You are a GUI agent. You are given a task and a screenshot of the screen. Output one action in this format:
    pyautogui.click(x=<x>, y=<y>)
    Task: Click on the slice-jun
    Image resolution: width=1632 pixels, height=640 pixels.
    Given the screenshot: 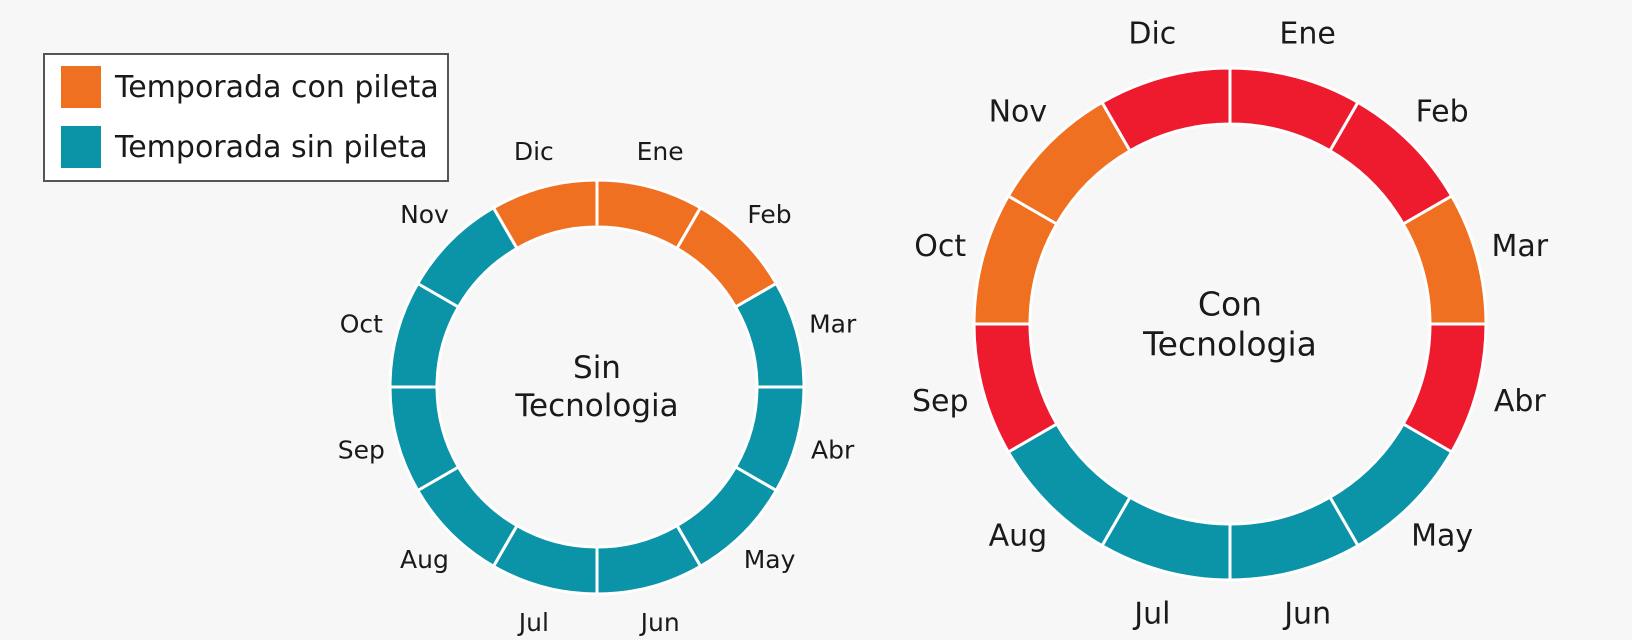 What is the action you would take?
    pyautogui.click(x=1294, y=538)
    